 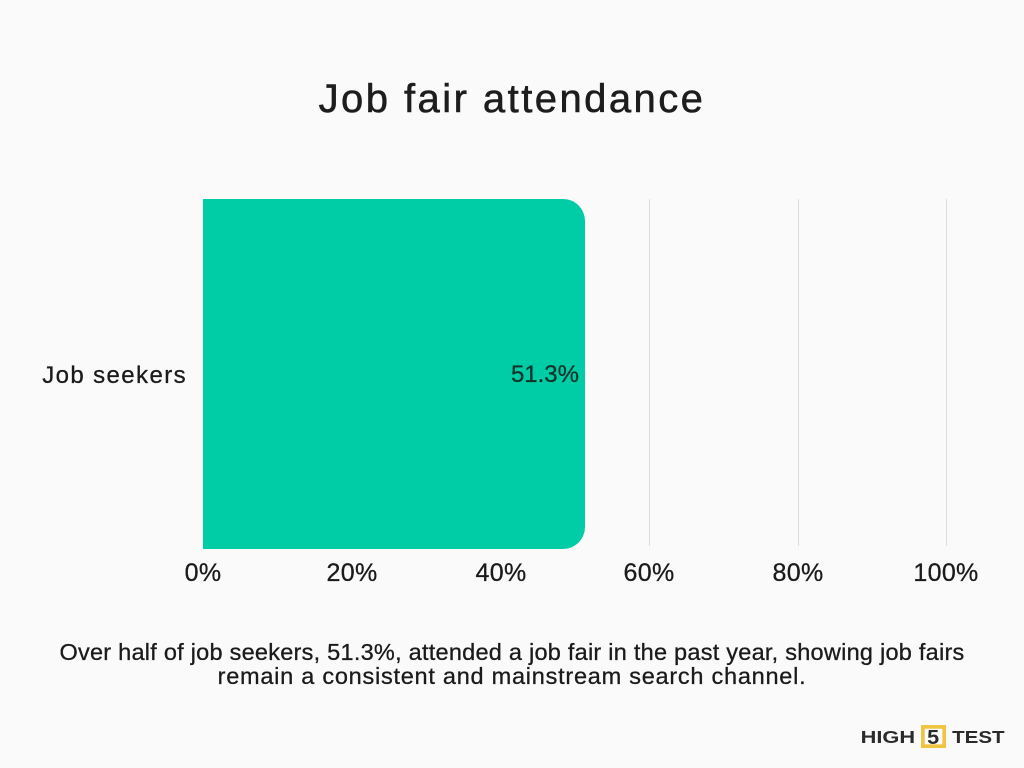 I want to click on svg-text: HIGH, so click(x=888, y=737).